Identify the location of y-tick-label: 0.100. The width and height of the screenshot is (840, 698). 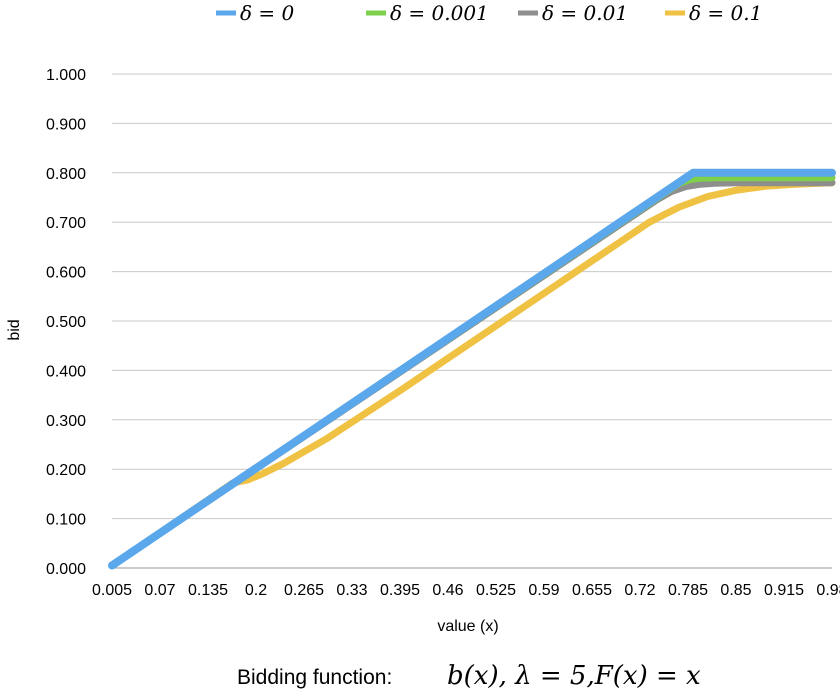
(66, 520).